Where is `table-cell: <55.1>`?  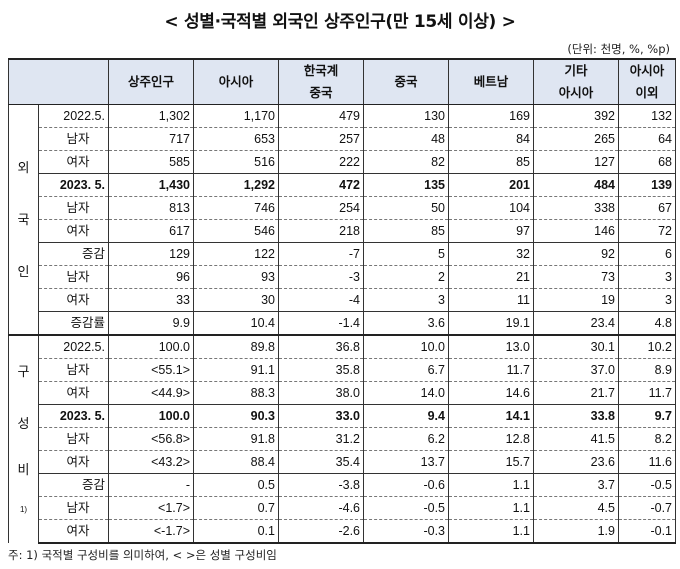 table-cell: <55.1> is located at coordinates (151, 370).